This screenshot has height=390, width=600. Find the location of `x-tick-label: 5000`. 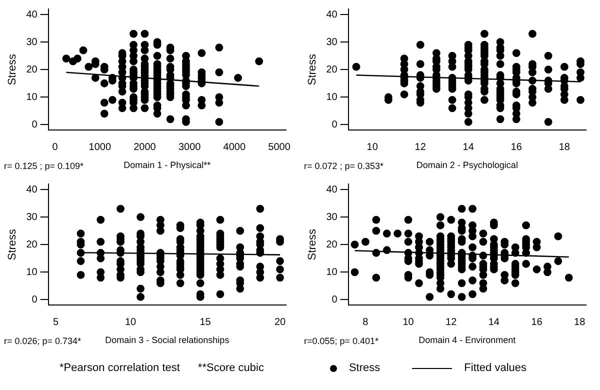

x-tick-label: 5000 is located at coordinates (279, 147).